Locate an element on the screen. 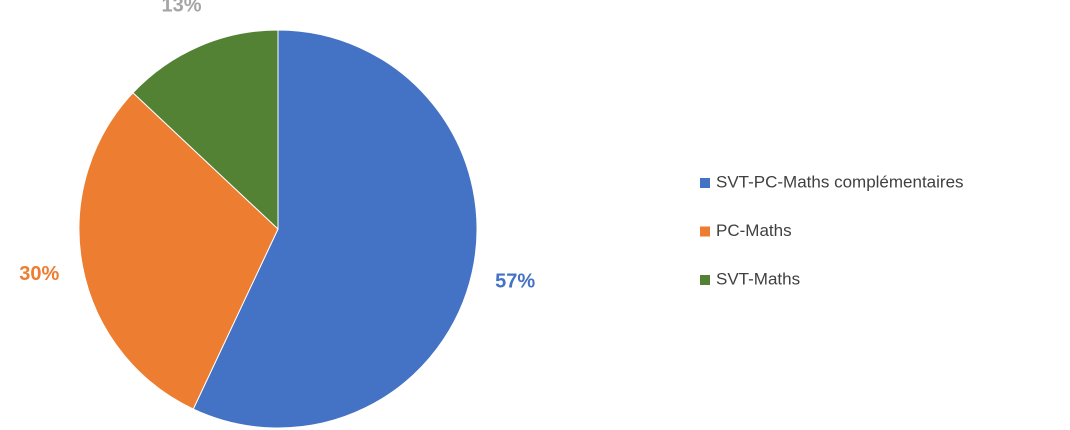 The height and width of the screenshot is (430, 1070). value-label: 13% is located at coordinates (181, 8).